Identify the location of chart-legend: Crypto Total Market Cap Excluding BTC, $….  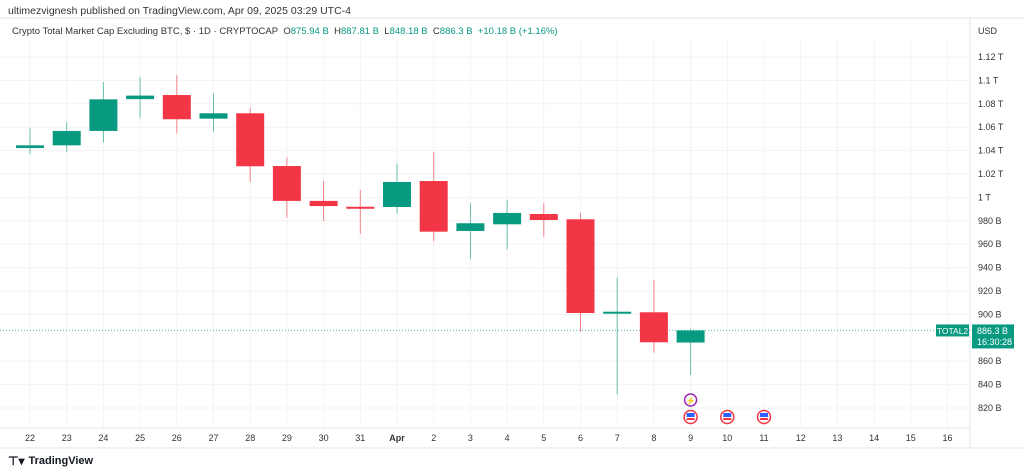
(285, 31).